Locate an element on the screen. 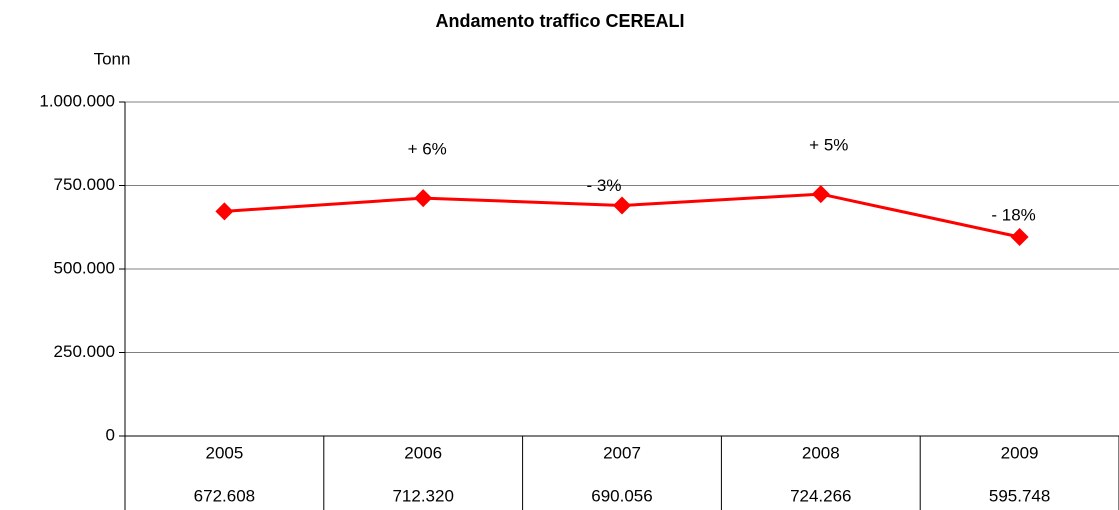 The image size is (1119, 510). table-value: 724.266 is located at coordinates (820, 495).